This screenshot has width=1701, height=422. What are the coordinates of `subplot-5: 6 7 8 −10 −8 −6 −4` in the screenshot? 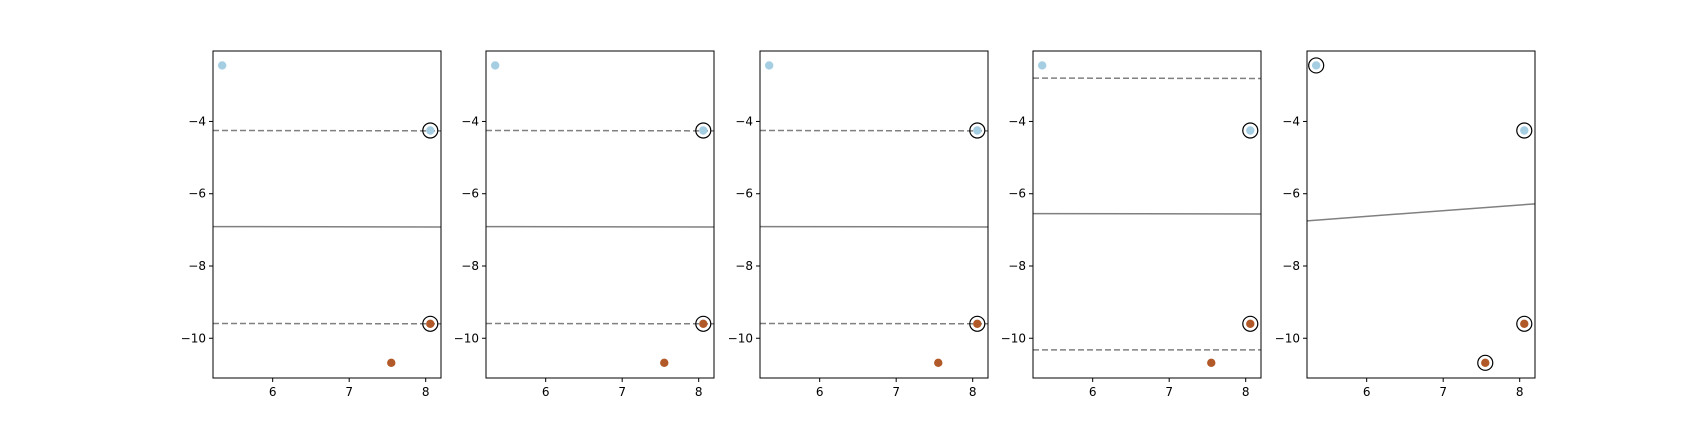 It's located at (1405, 224).